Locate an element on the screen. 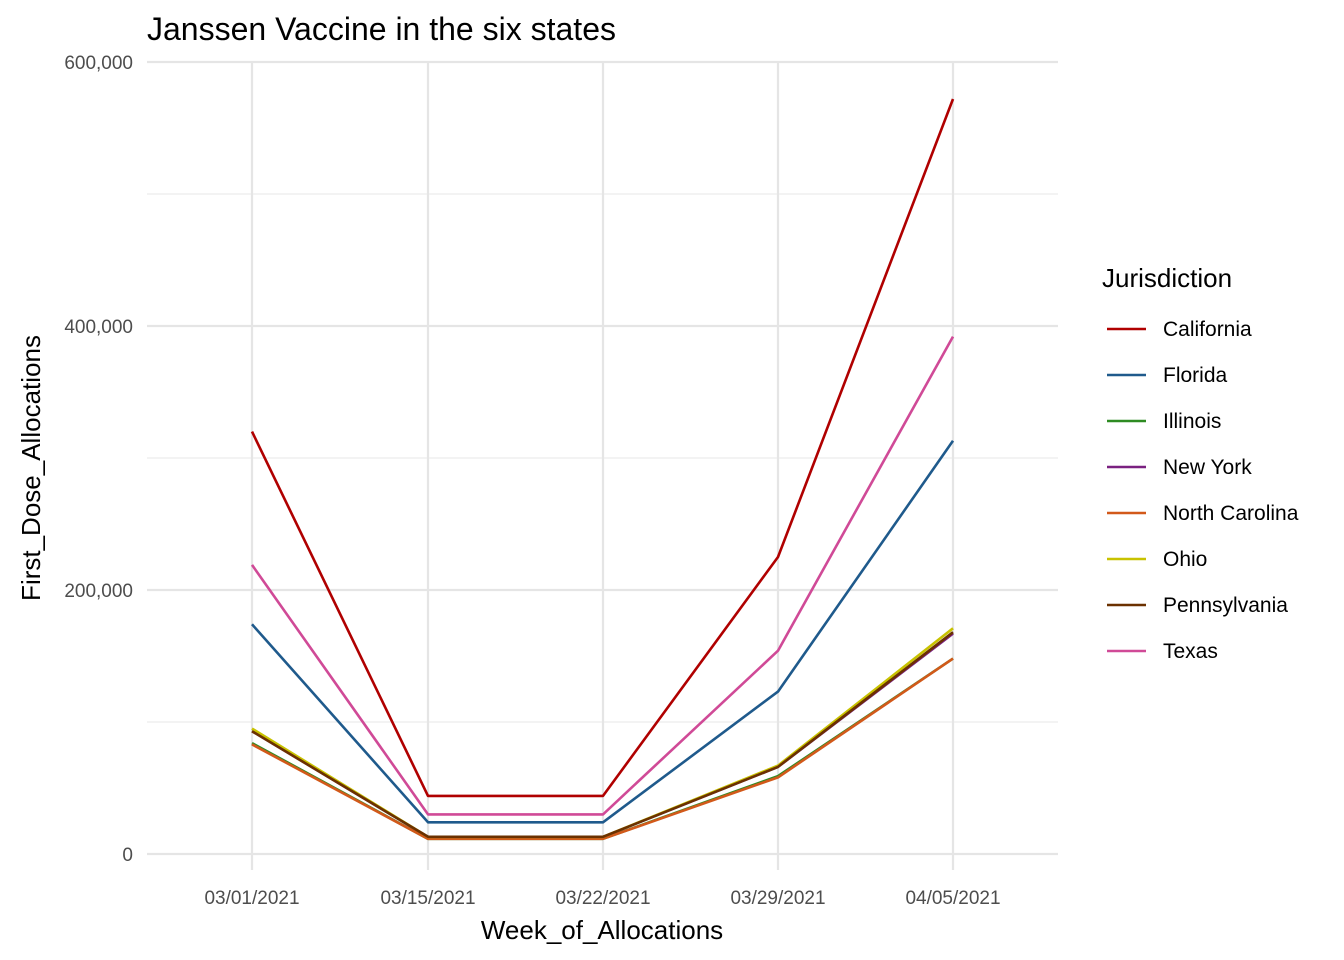  legend-label-north-carolina: North Carolina is located at coordinates (1231, 513).